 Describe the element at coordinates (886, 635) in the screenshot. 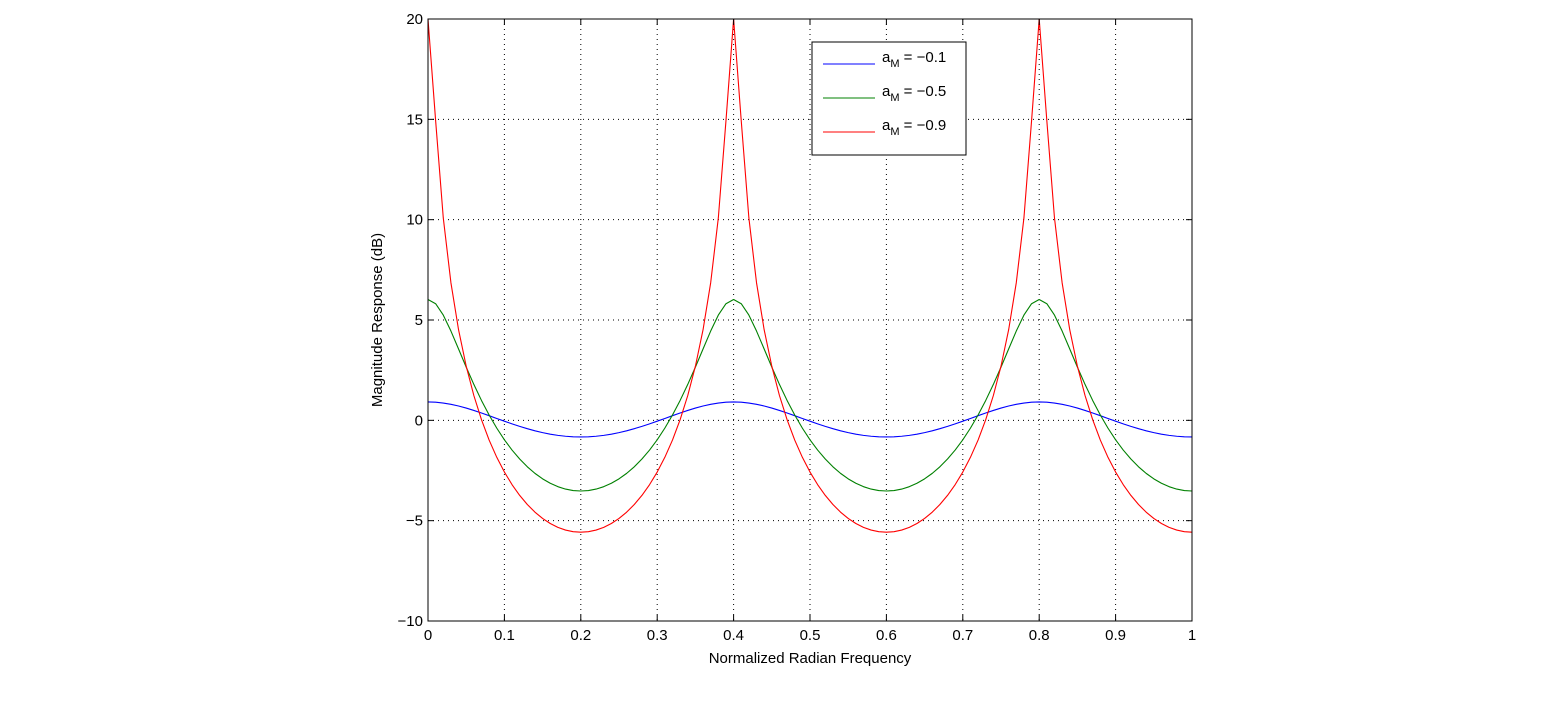

I see `x-tick-label: 0.6` at that location.